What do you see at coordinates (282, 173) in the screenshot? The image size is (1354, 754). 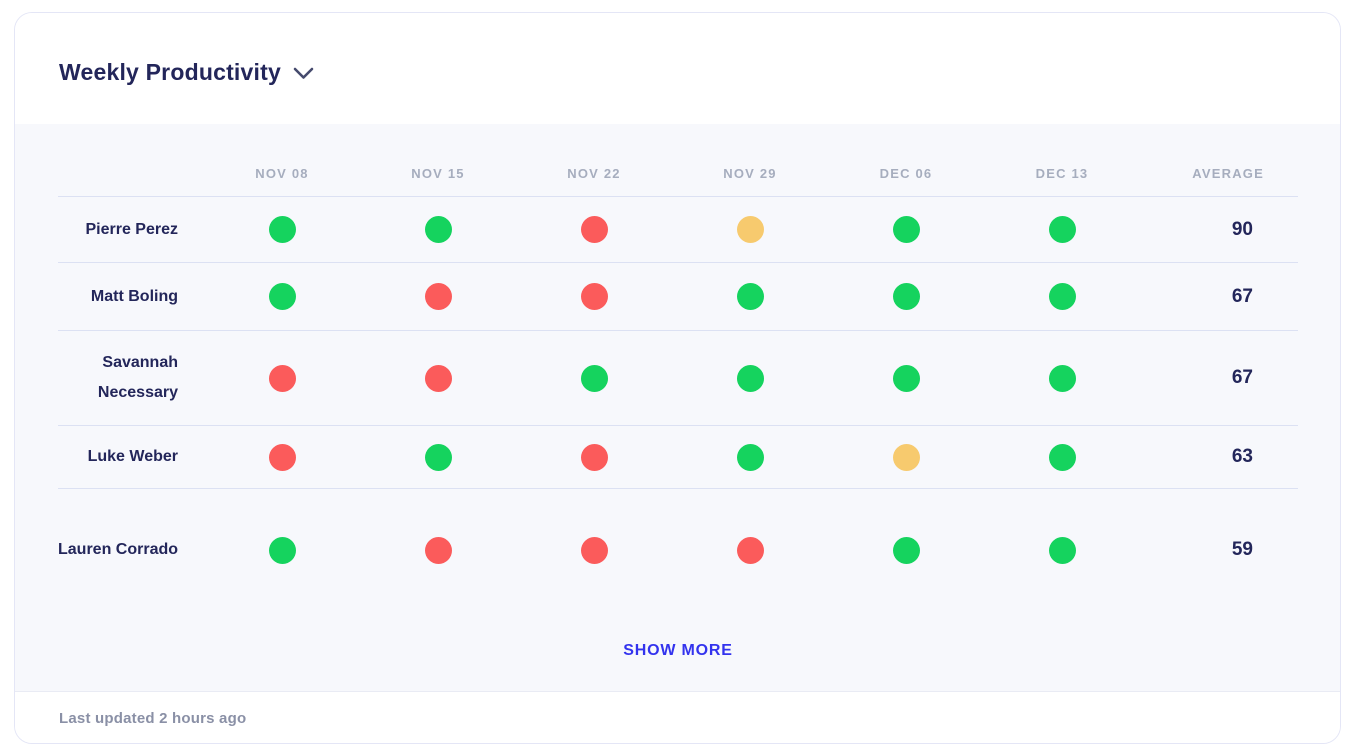 I see `column-header: NOV 08` at bounding box center [282, 173].